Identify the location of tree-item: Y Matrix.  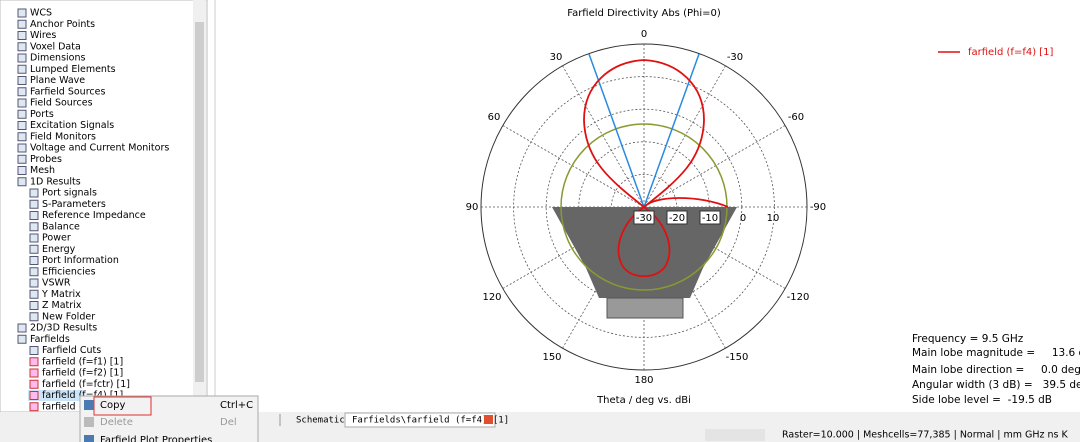
(61, 294).